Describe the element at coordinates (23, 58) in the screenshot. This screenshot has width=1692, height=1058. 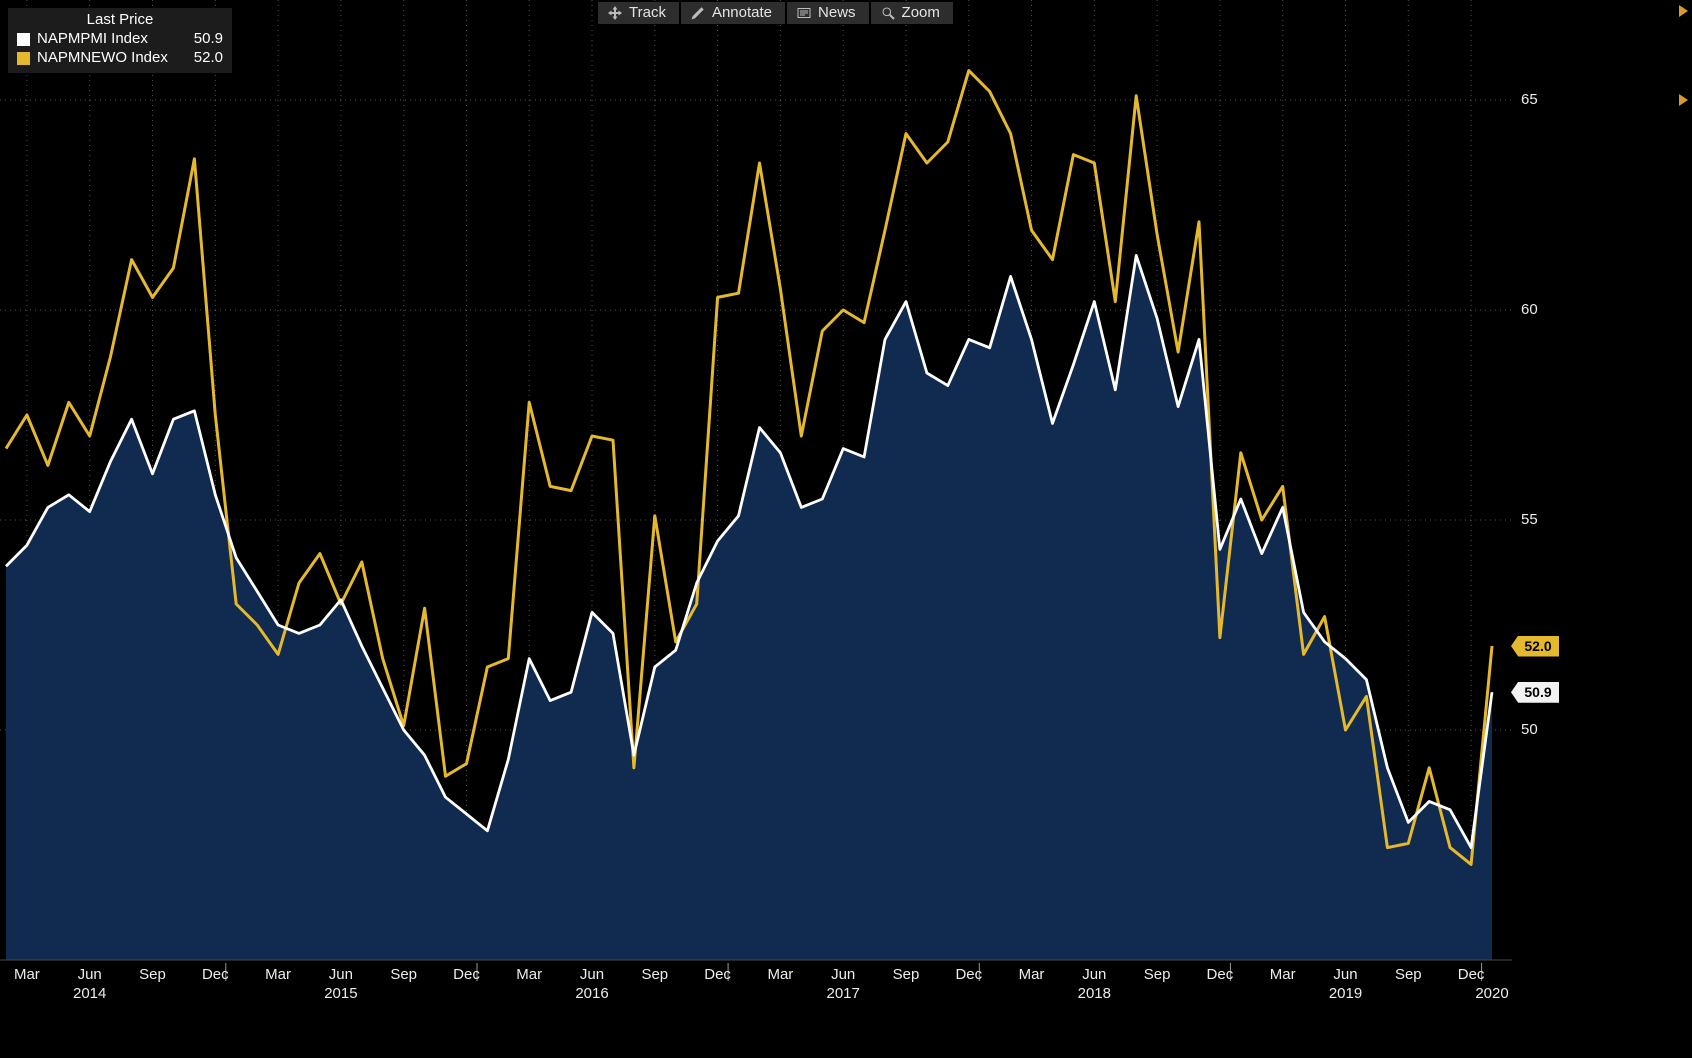
I see `napmnewo-swatch-icon` at that location.